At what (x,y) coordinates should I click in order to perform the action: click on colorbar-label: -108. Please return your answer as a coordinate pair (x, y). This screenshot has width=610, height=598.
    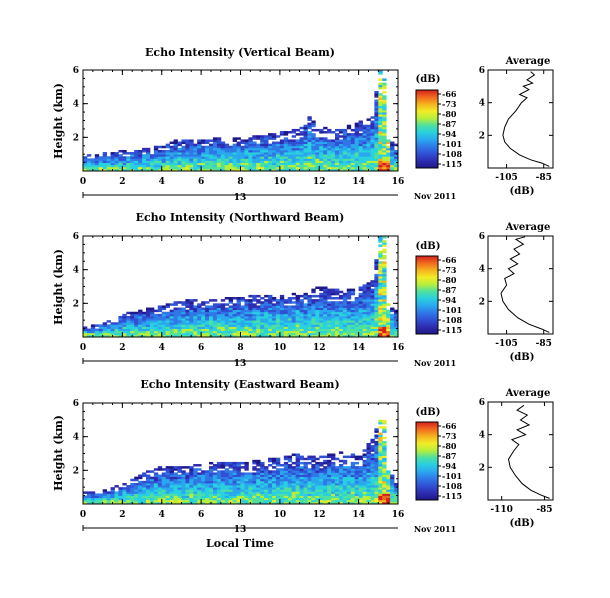
    Looking at the image, I should click on (452, 486).